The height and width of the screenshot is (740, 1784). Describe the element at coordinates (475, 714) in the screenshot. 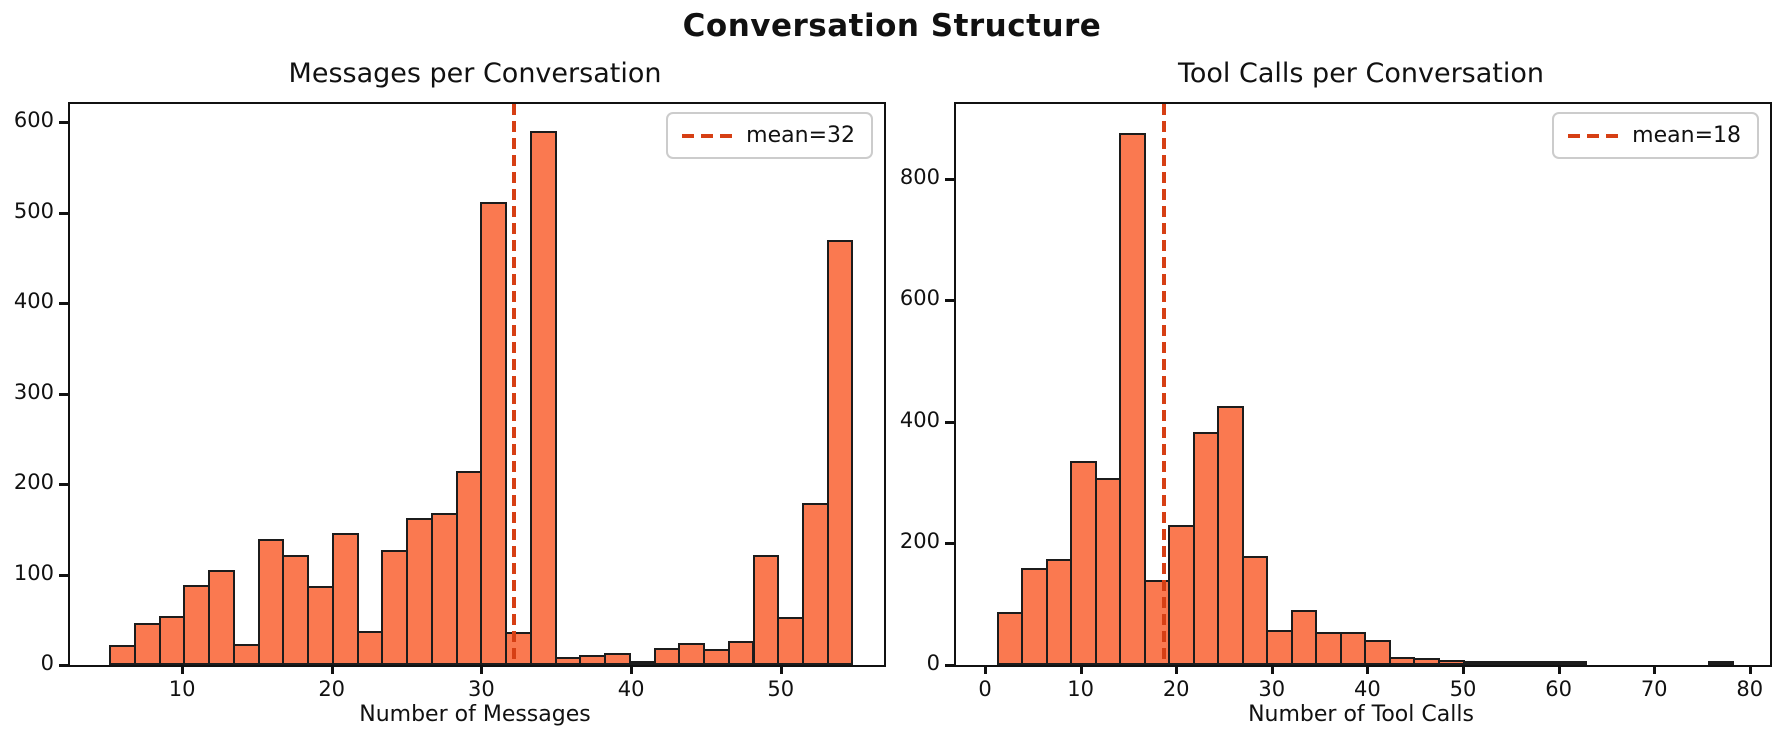

I see `x-axis-label: Number of Messages` at that location.